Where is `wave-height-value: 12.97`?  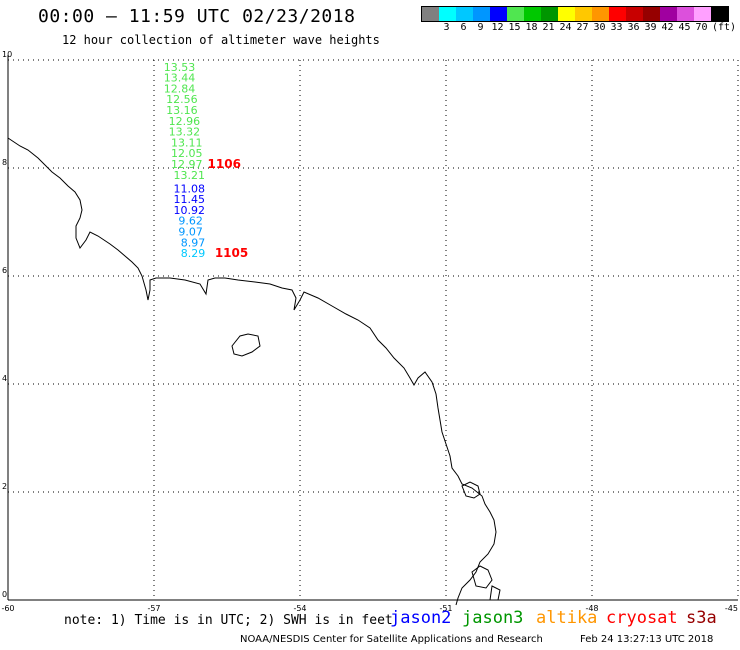 wave-height-value: 12.97 is located at coordinates (187, 164).